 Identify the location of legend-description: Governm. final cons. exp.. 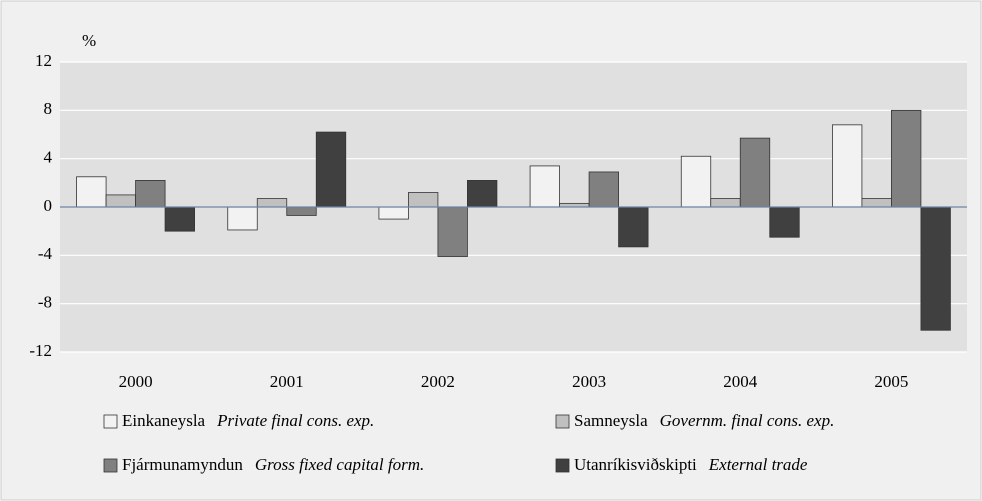
(747, 420).